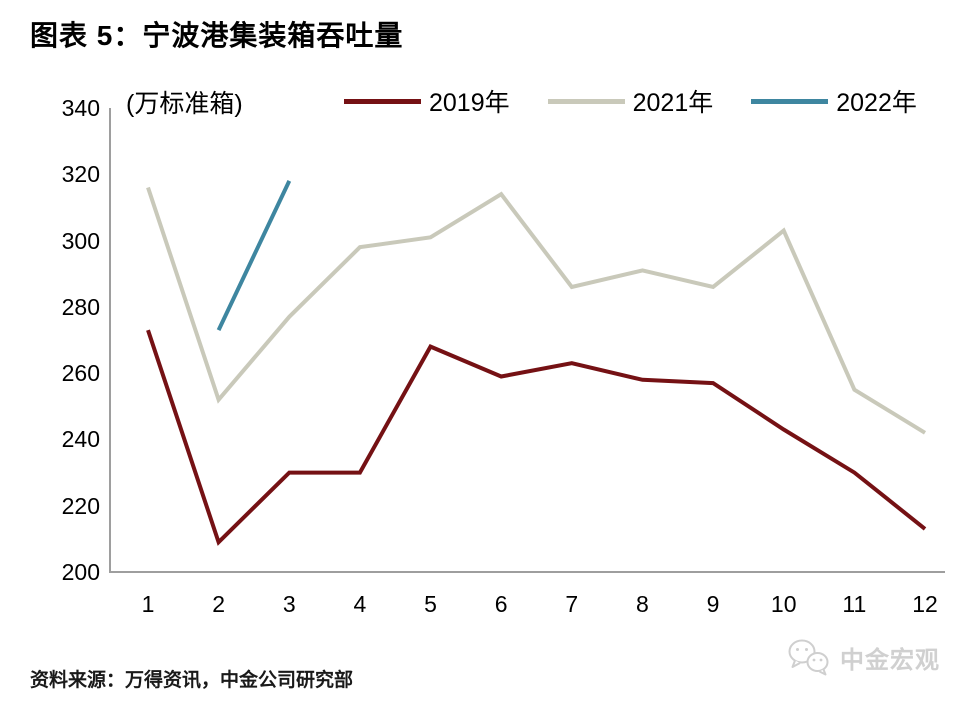 The height and width of the screenshot is (705, 960). I want to click on x-tick-label: 1, so click(148, 604).